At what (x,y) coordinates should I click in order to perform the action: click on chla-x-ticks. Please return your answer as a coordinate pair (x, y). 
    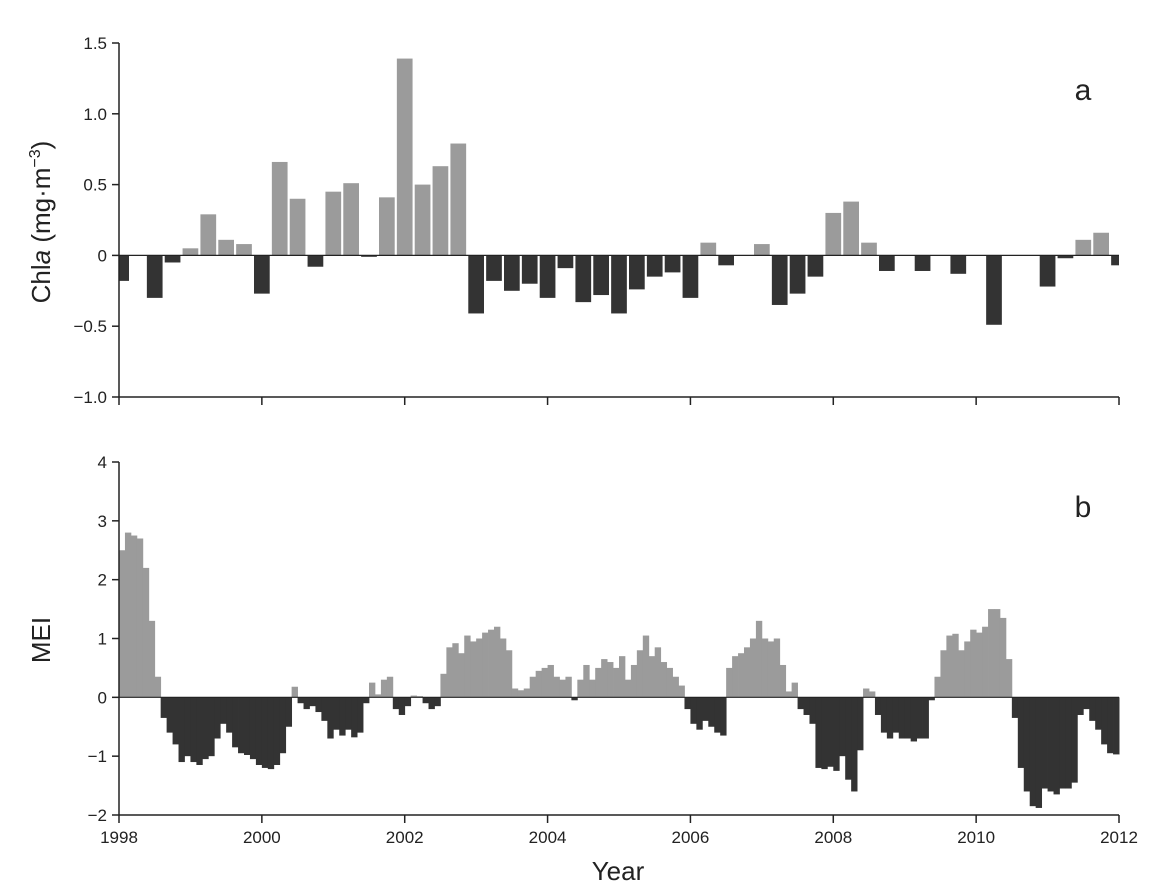
    Looking at the image, I should click on (619, 401).